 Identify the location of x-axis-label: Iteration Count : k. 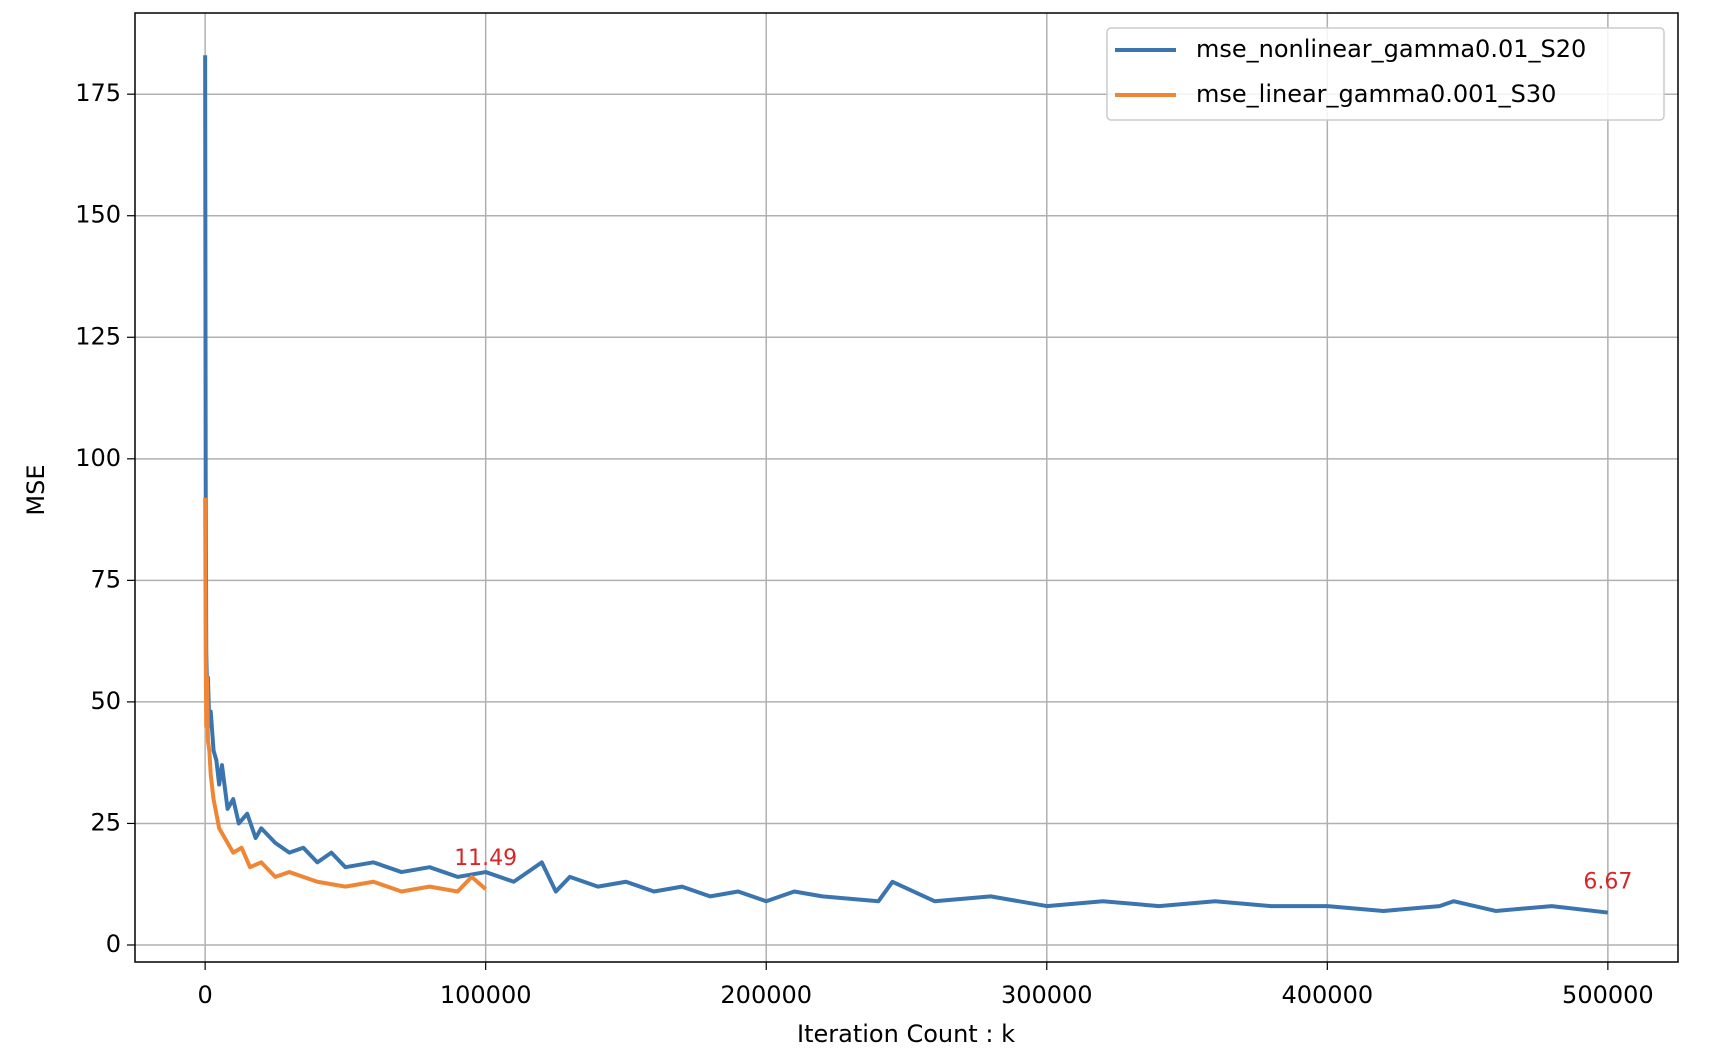
(906, 1034).